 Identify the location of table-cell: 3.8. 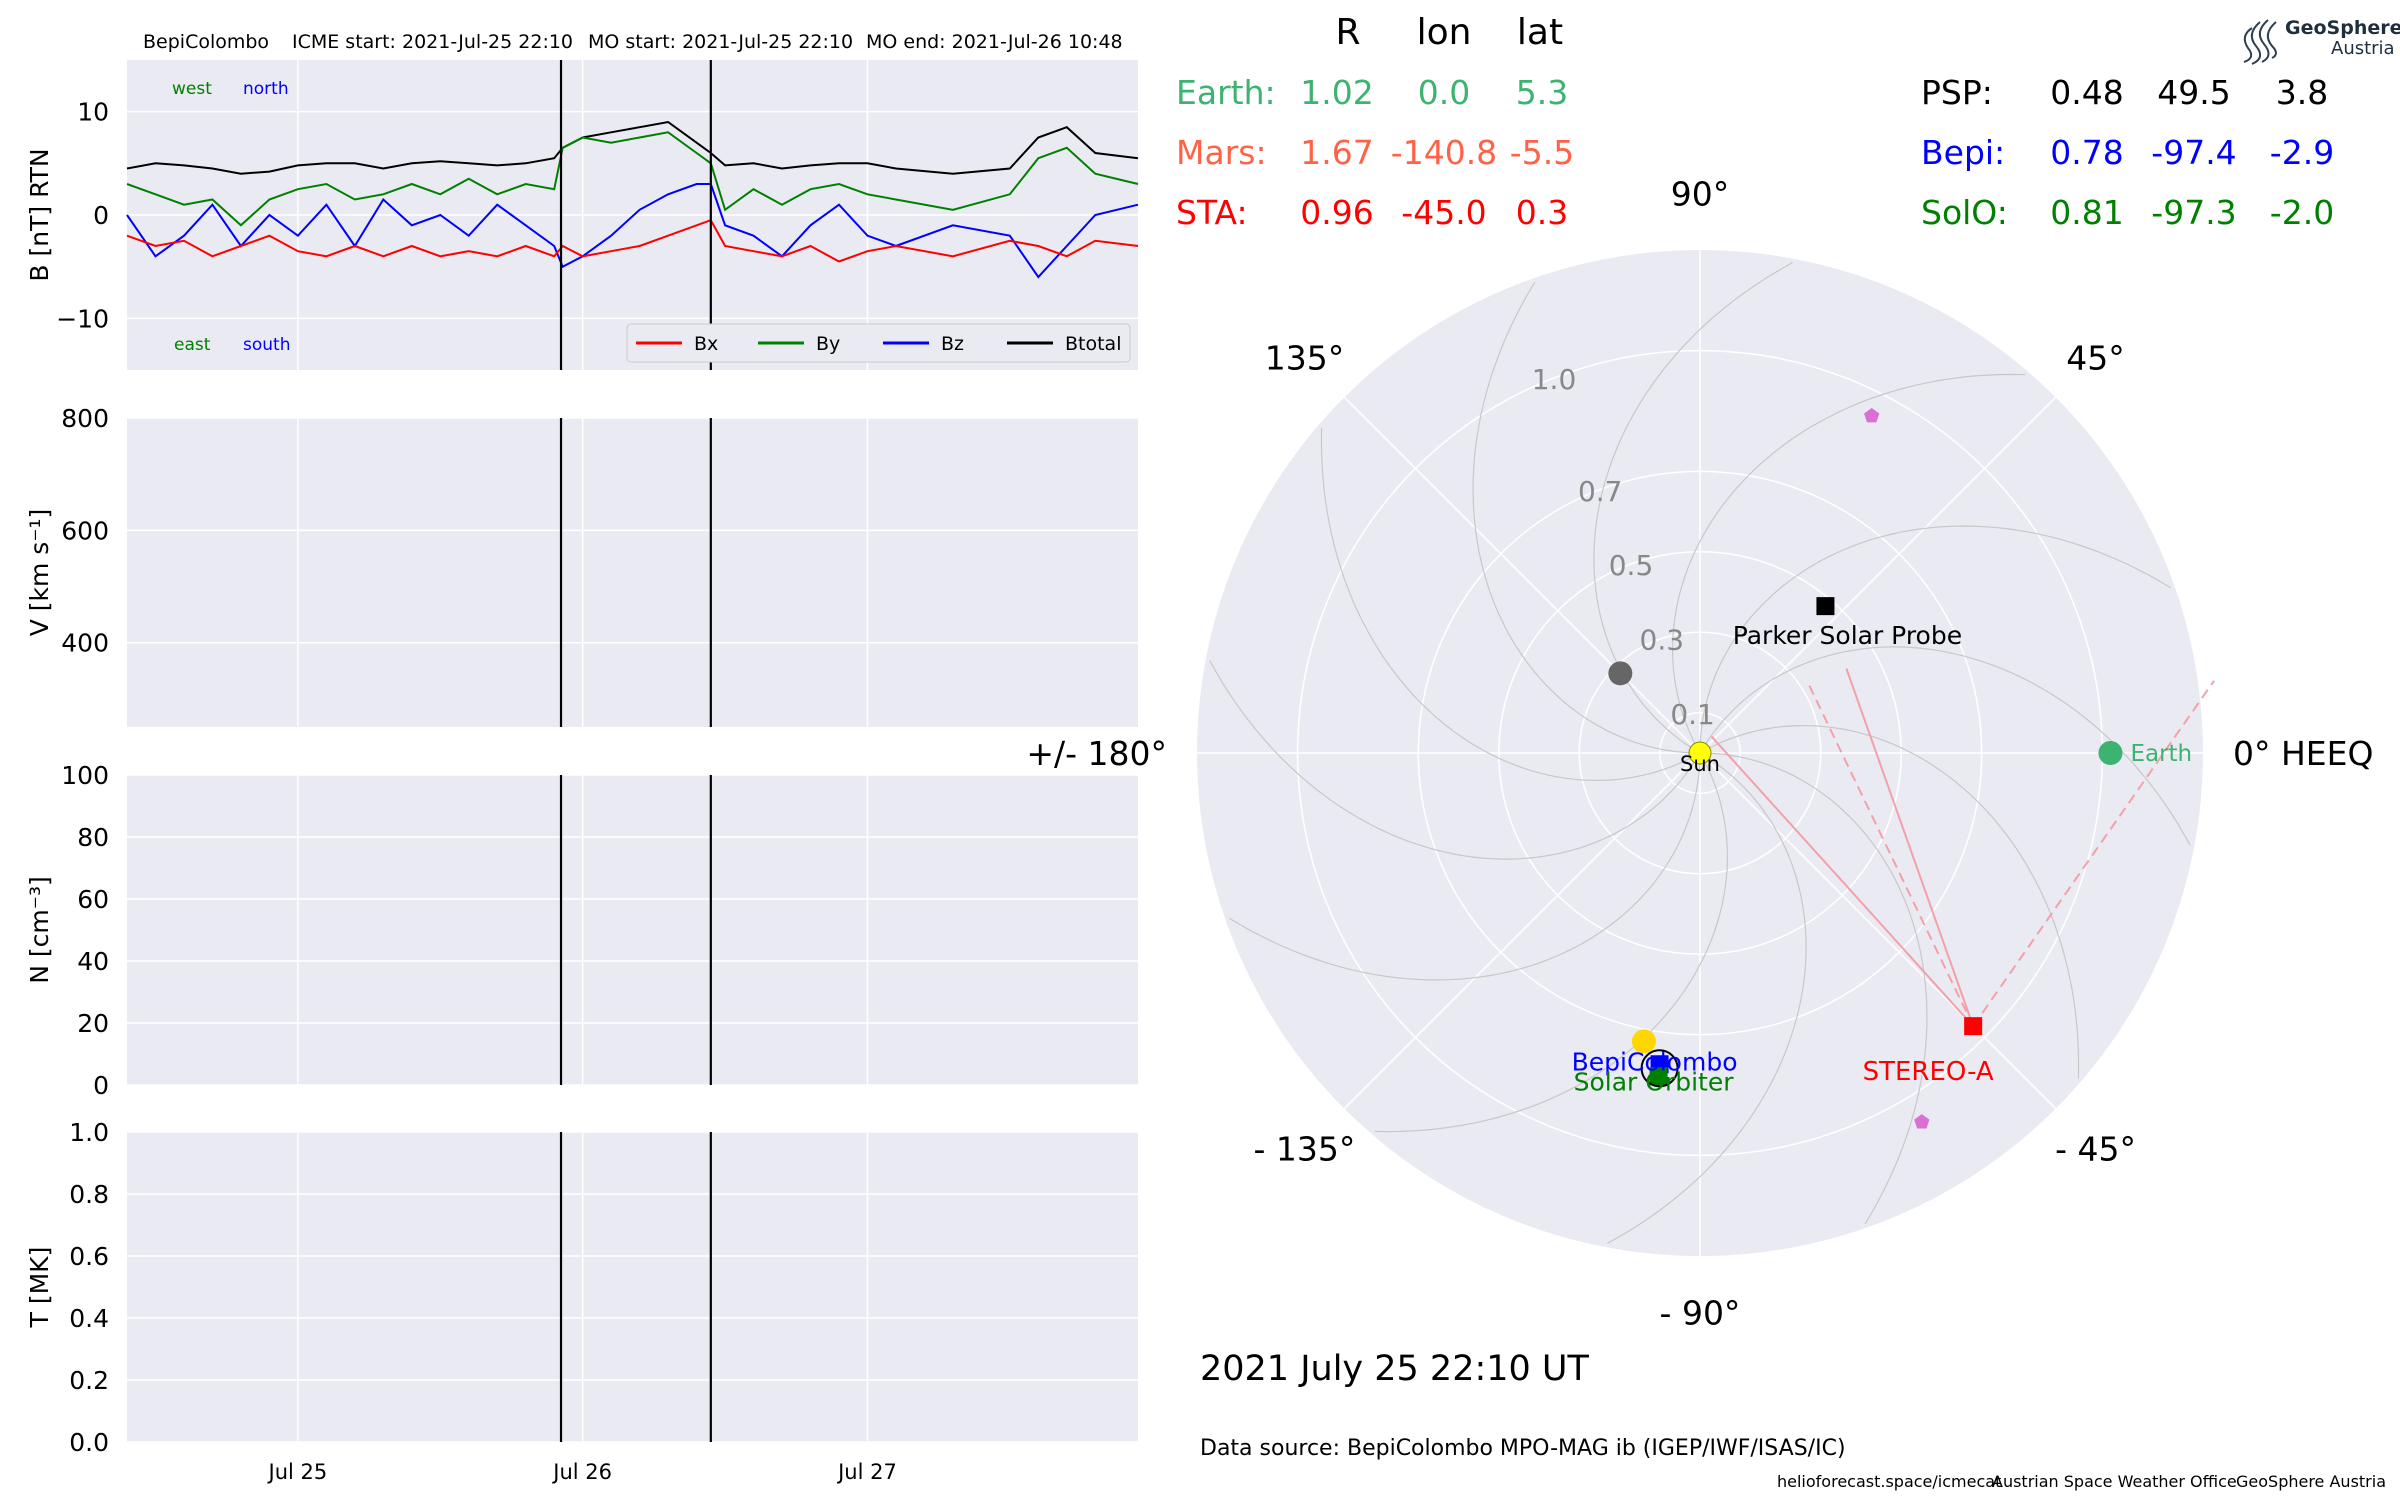
(2302, 92).